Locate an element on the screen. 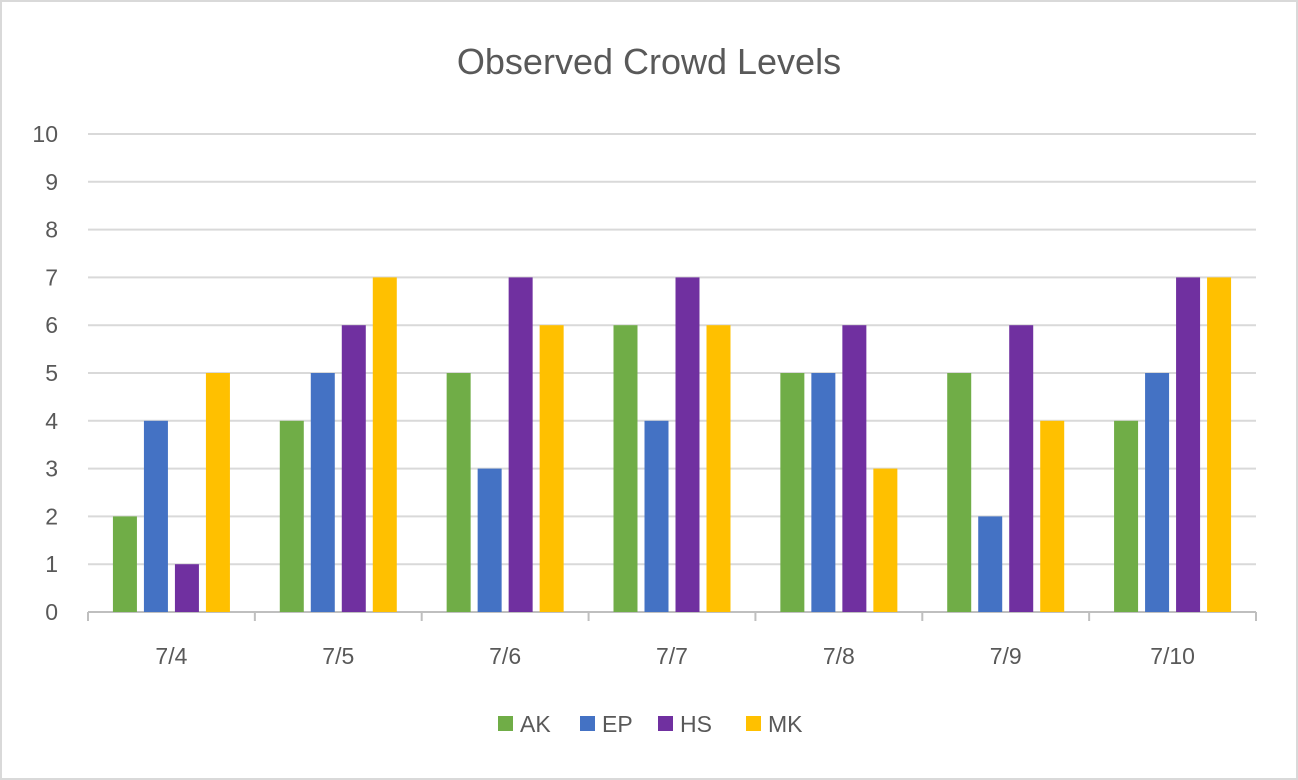 This screenshot has height=780, width=1298. x-tick-label: 7/6 is located at coordinates (505, 656).